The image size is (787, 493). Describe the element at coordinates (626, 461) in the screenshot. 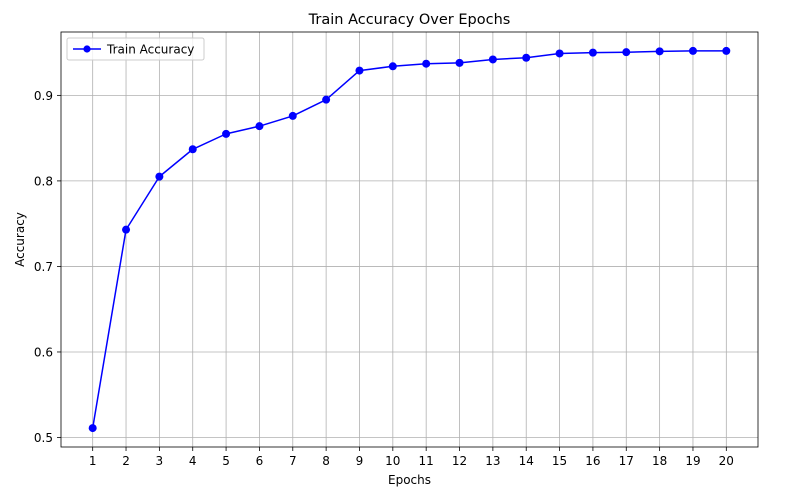

I see `x-tick-label: 17` at that location.